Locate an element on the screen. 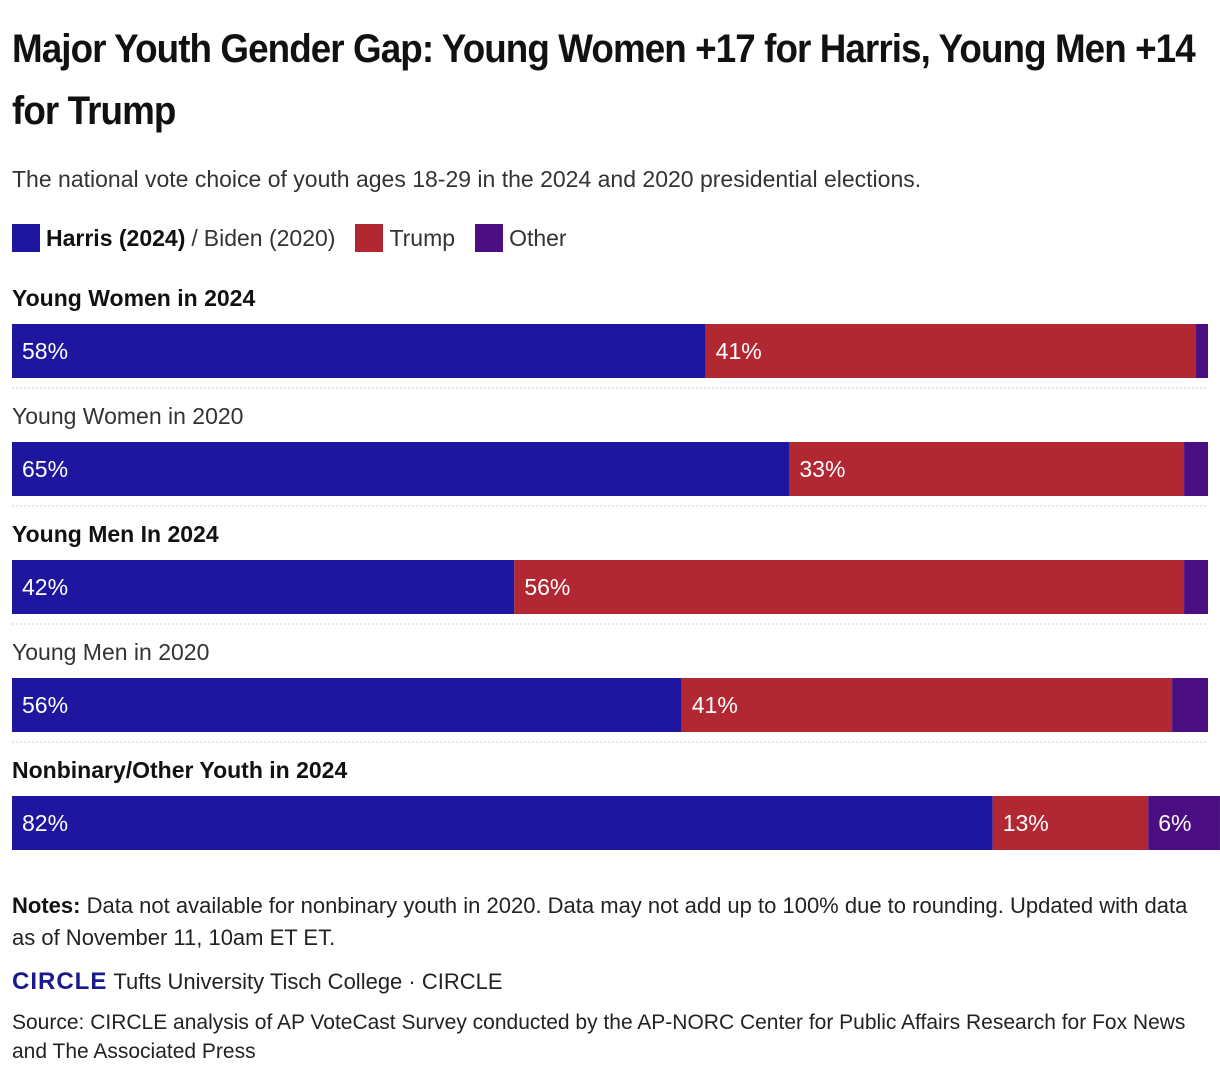 The image size is (1220, 1082). legend-swatch-dem is located at coordinates (26, 238).